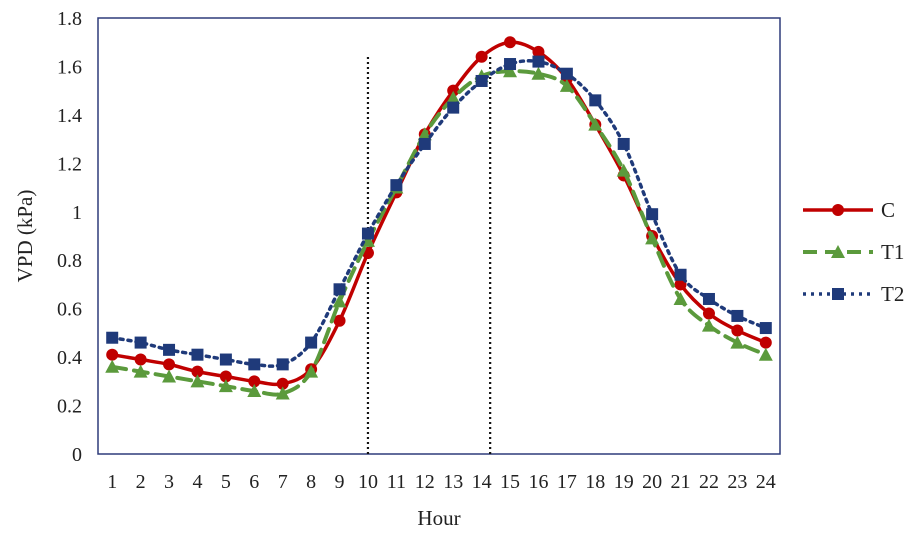  Describe the element at coordinates (441, 482) in the screenshot. I see `x-axis-ticks: 1 2 3 4 5 6 7 8 9 10 11 12 13 14 15 16 17 18 19 20 21 22 23 24` at that location.